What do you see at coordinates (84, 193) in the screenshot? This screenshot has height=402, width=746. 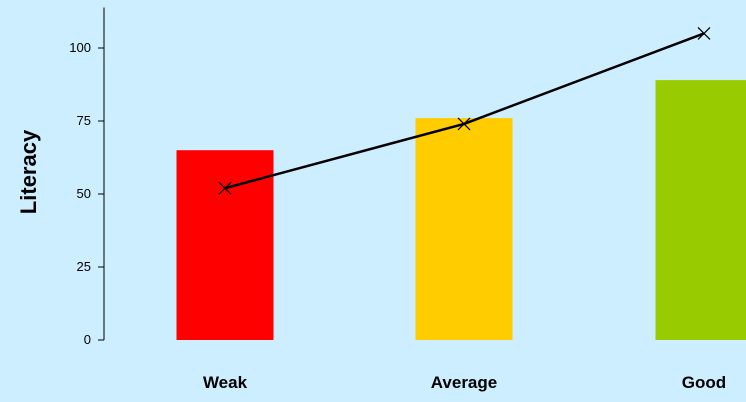 I see `y-tick-label-50: 50` at bounding box center [84, 193].